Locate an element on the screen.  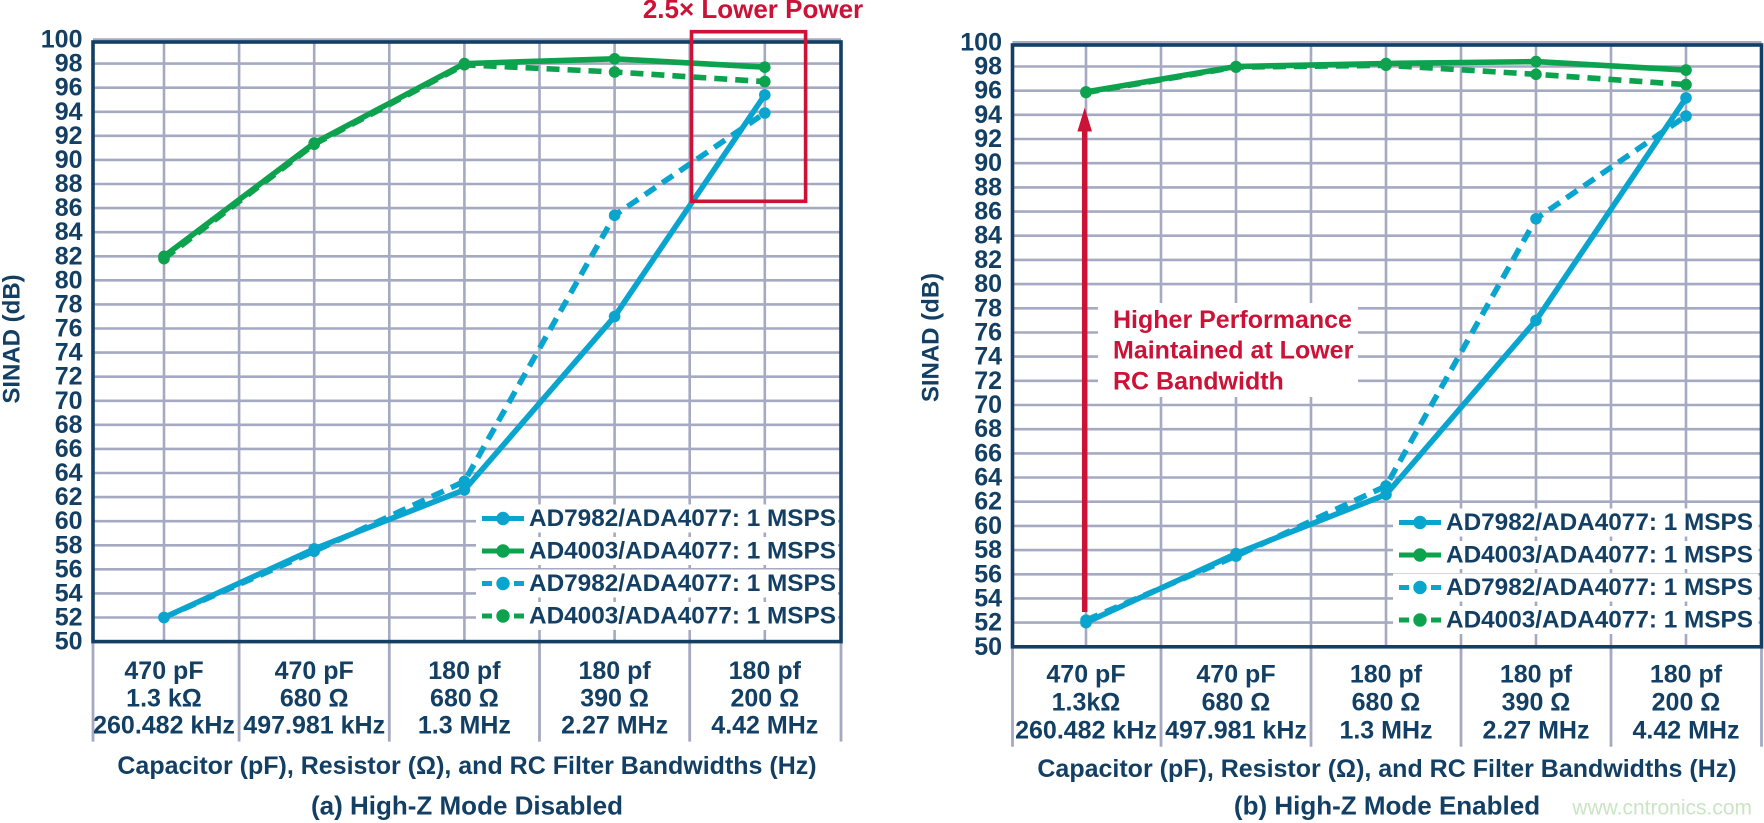
svg-text: www.cntronics.com is located at coordinates (1661, 808).